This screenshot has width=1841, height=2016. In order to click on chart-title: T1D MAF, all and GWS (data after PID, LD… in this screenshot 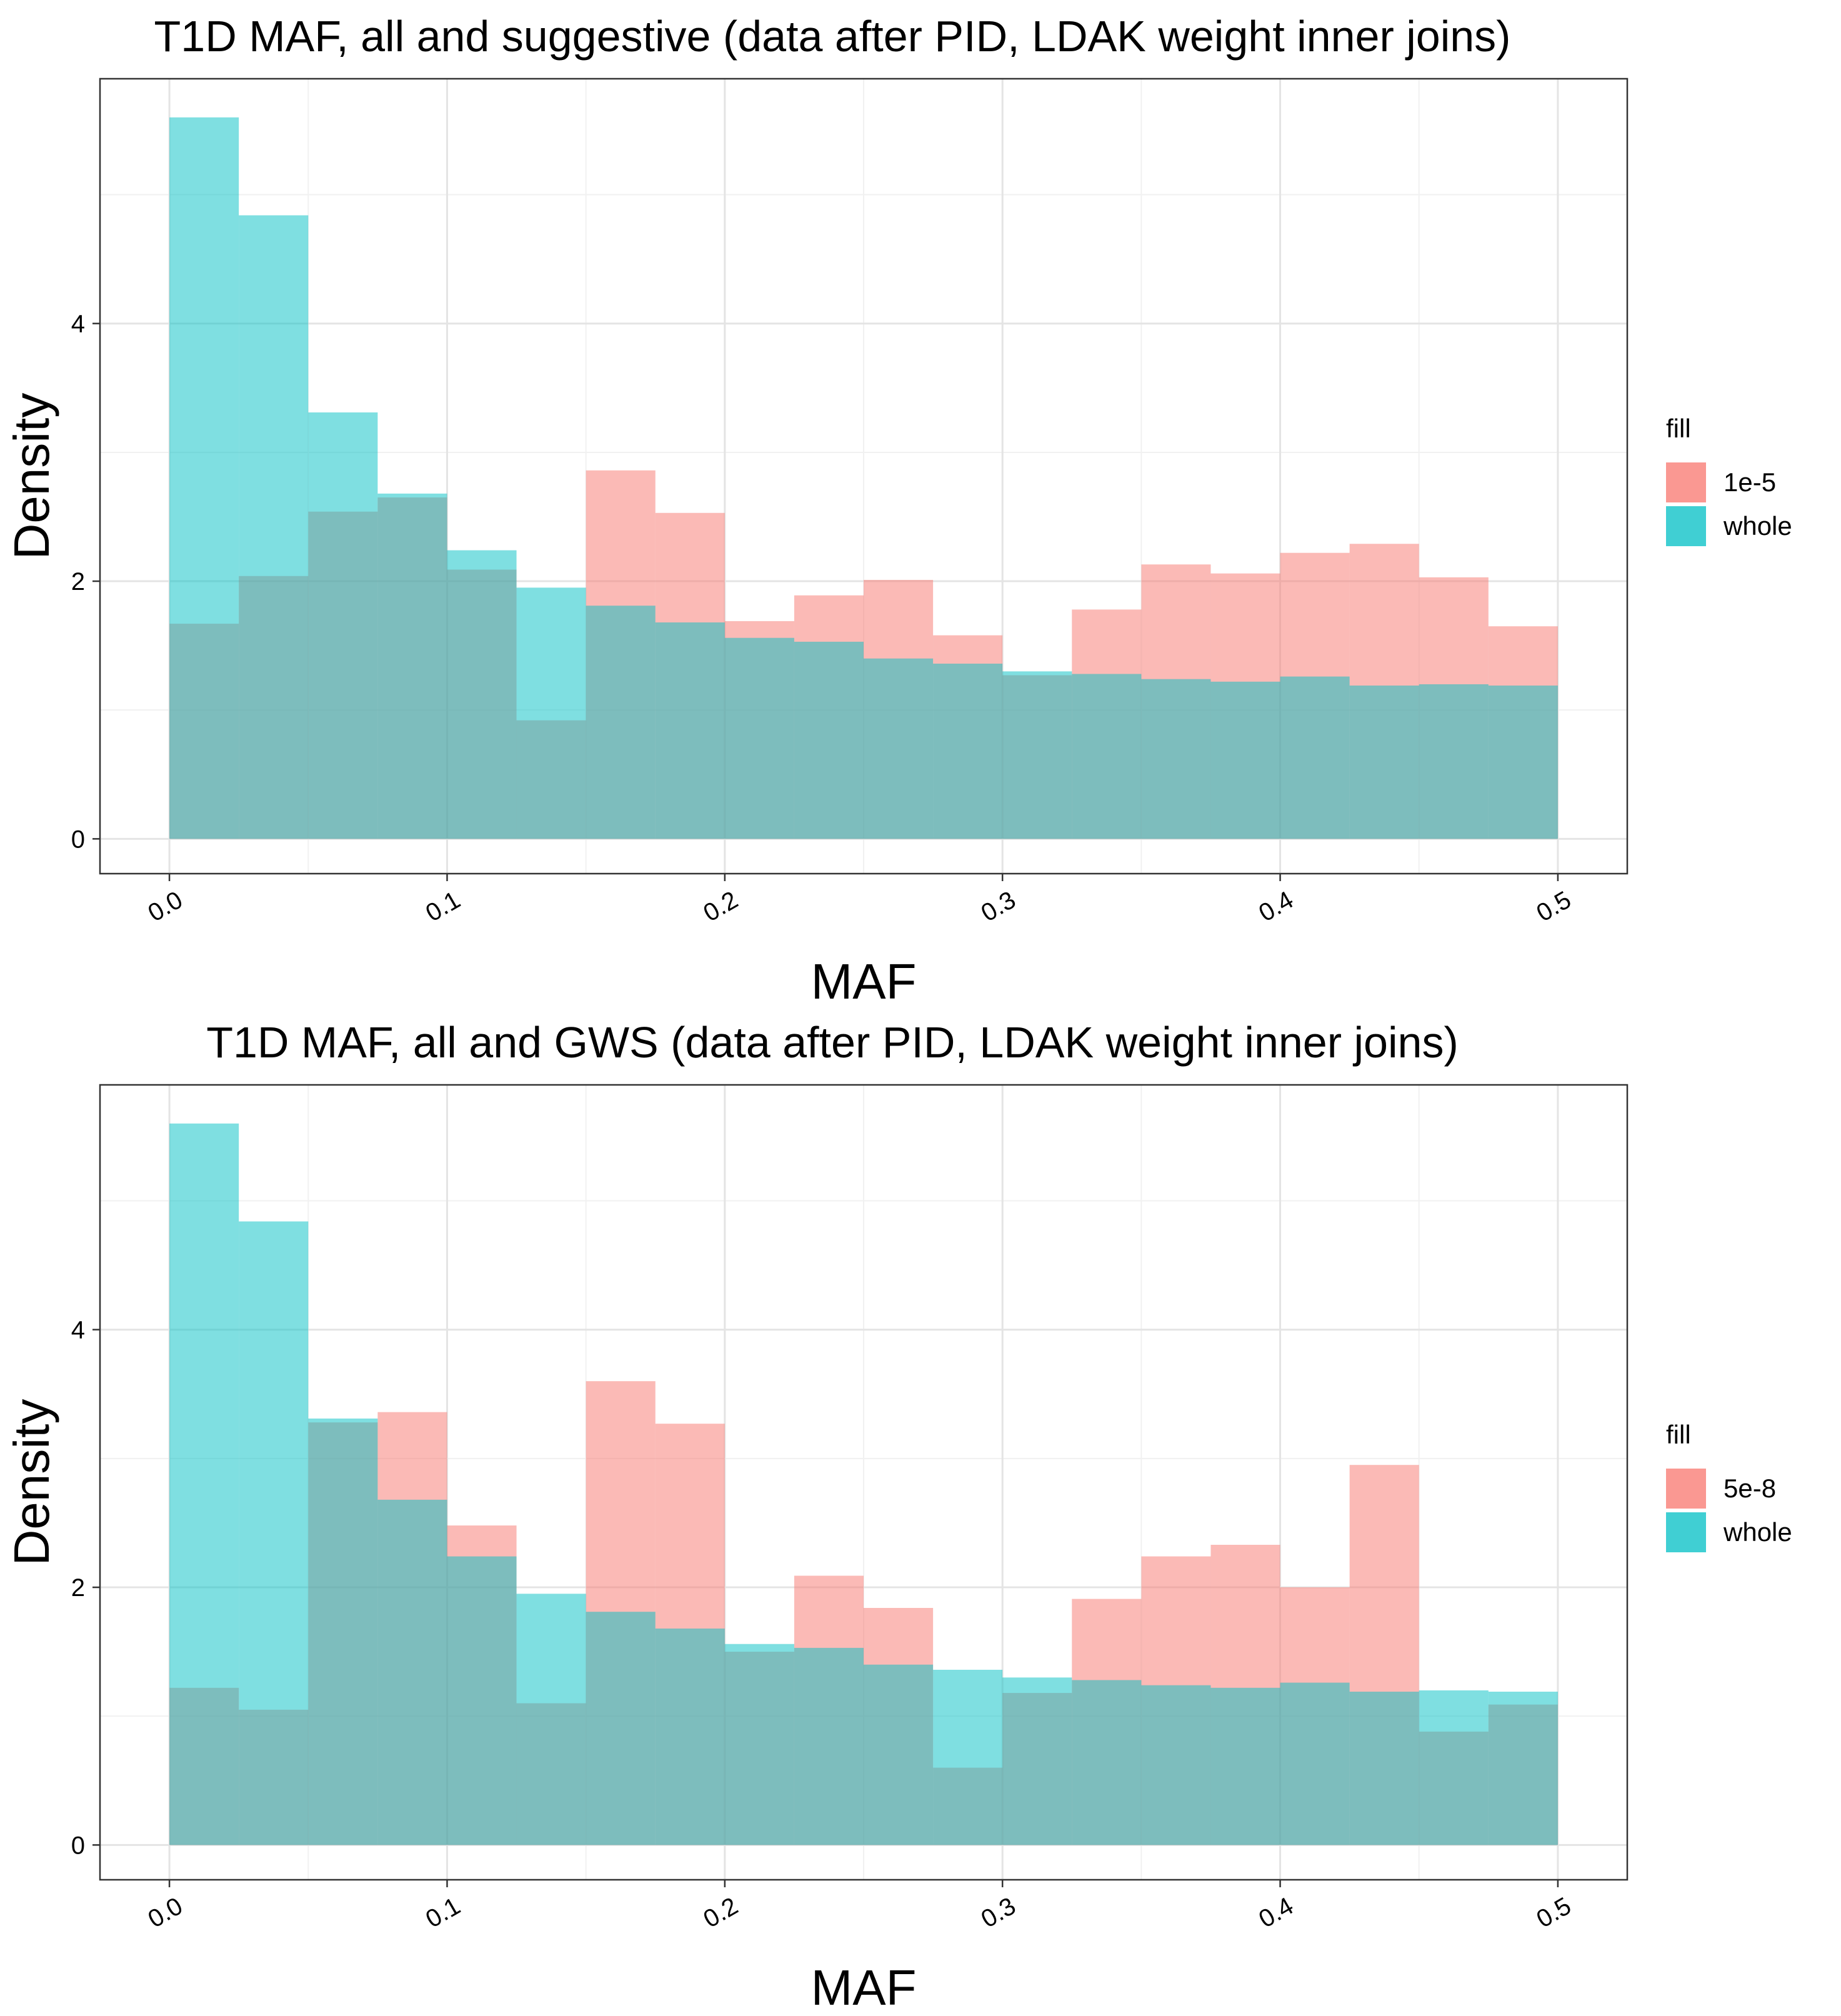, I will do `click(832, 1042)`.